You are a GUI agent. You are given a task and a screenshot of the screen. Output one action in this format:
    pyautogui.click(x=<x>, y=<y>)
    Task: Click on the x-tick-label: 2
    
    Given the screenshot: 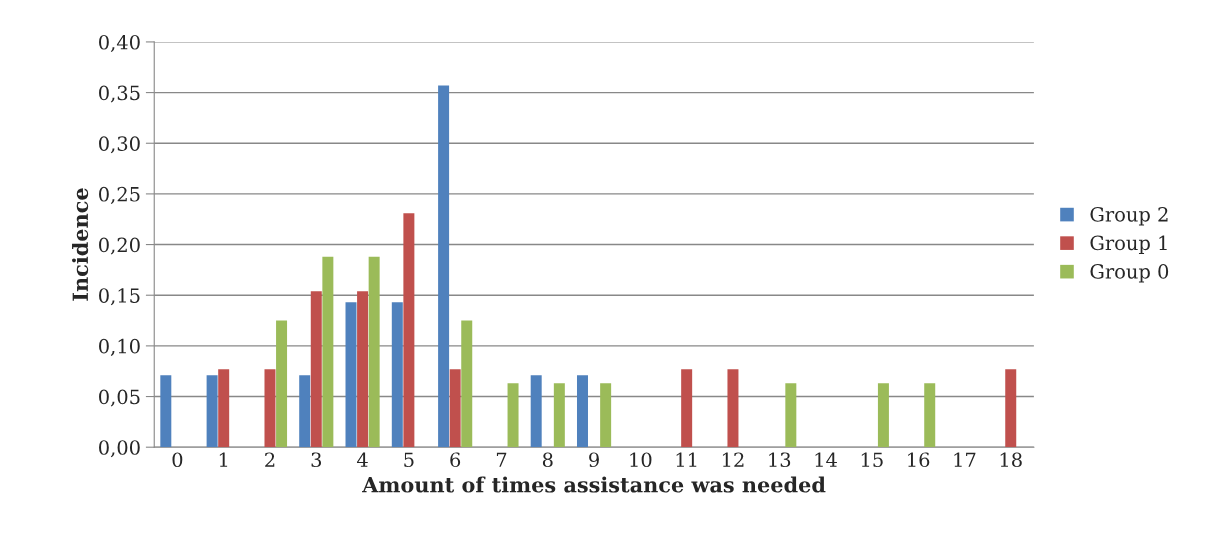 What is the action you would take?
    pyautogui.click(x=270, y=459)
    